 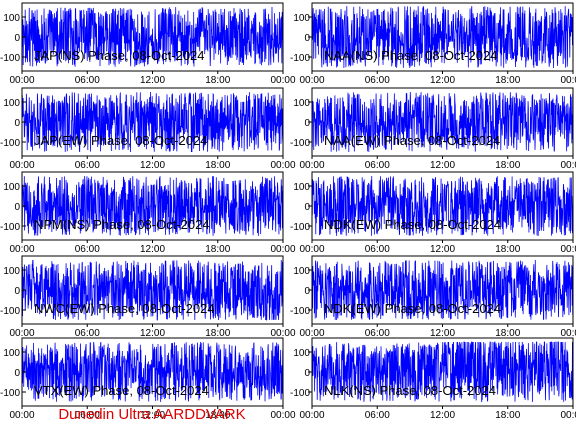 What do you see at coordinates (121, 390) in the screenshot?
I see `plot-title: VTX(EW) Phase, 08-Oct-2024` at bounding box center [121, 390].